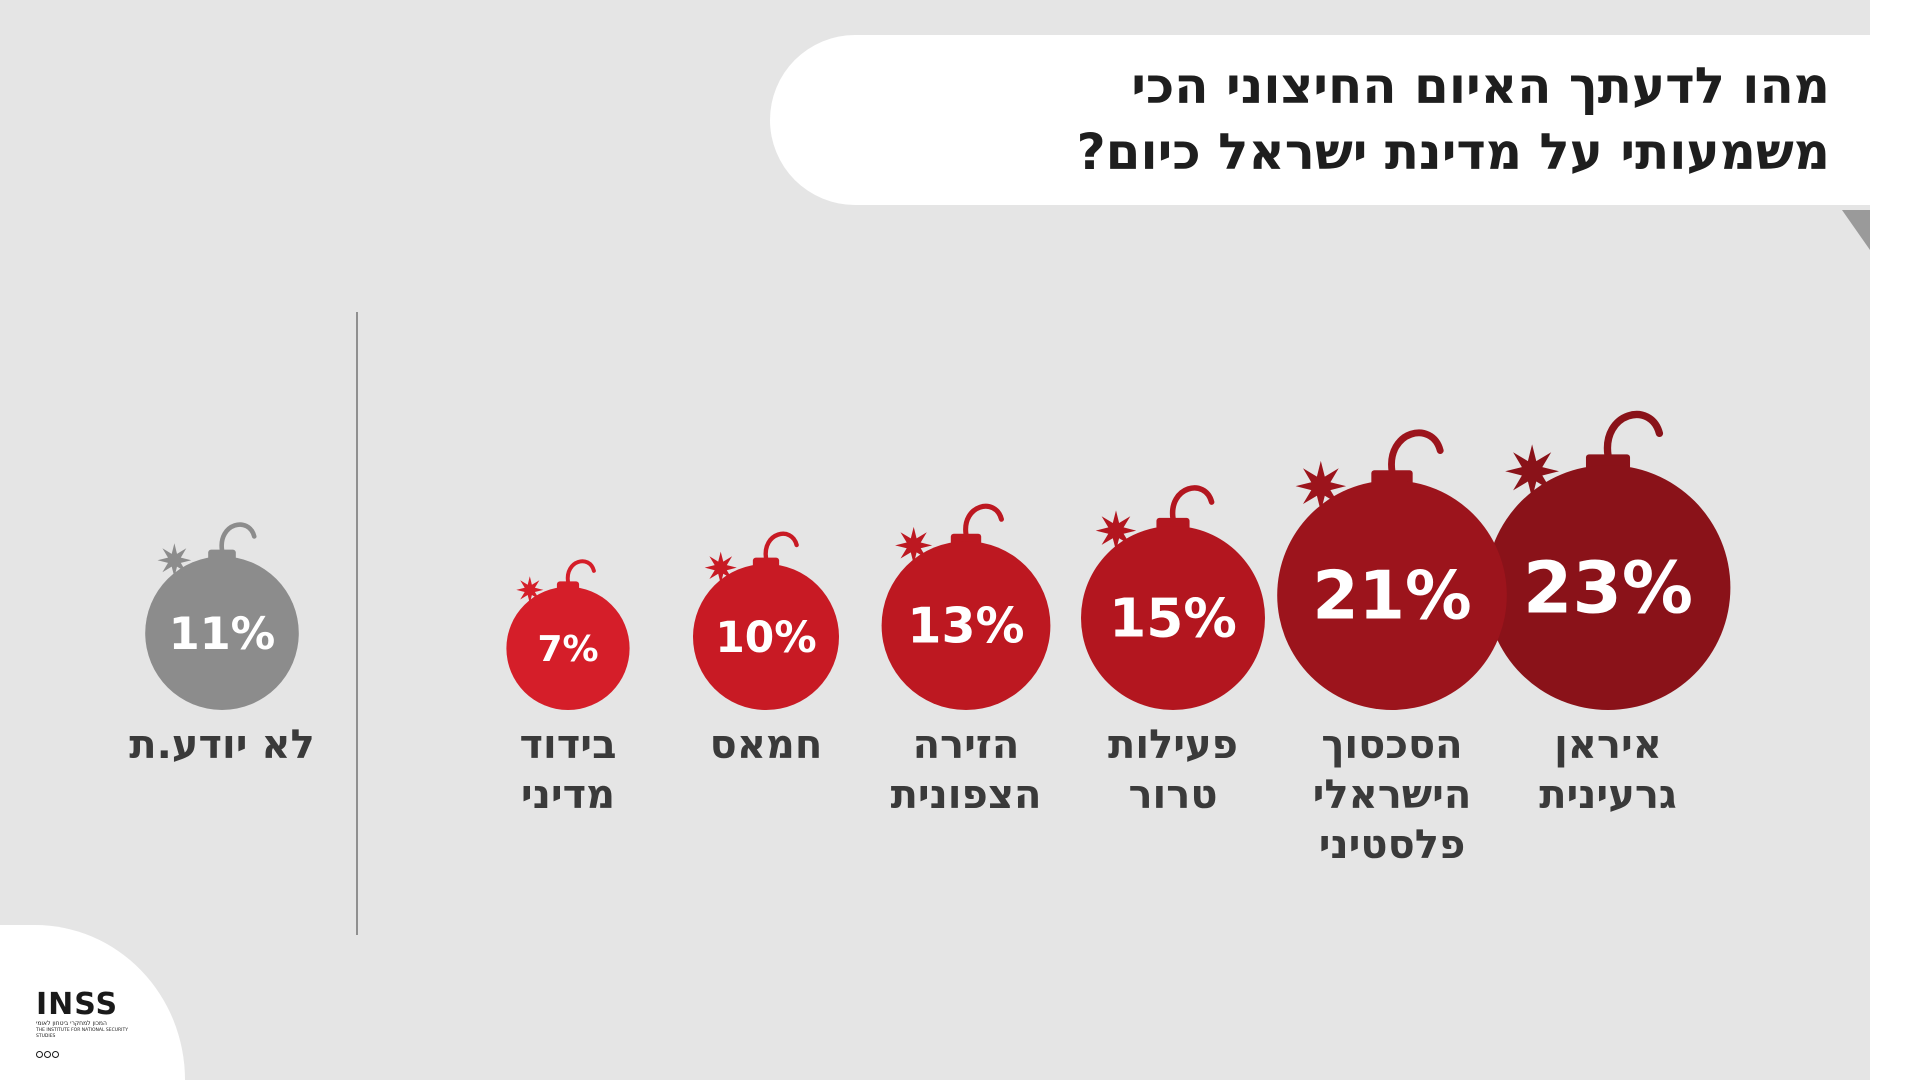  What do you see at coordinates (1480, 86) in the screenshot?
I see `chart-title-line-1: מהו לדעתך האיום החיצוני הכי` at bounding box center [1480, 86].